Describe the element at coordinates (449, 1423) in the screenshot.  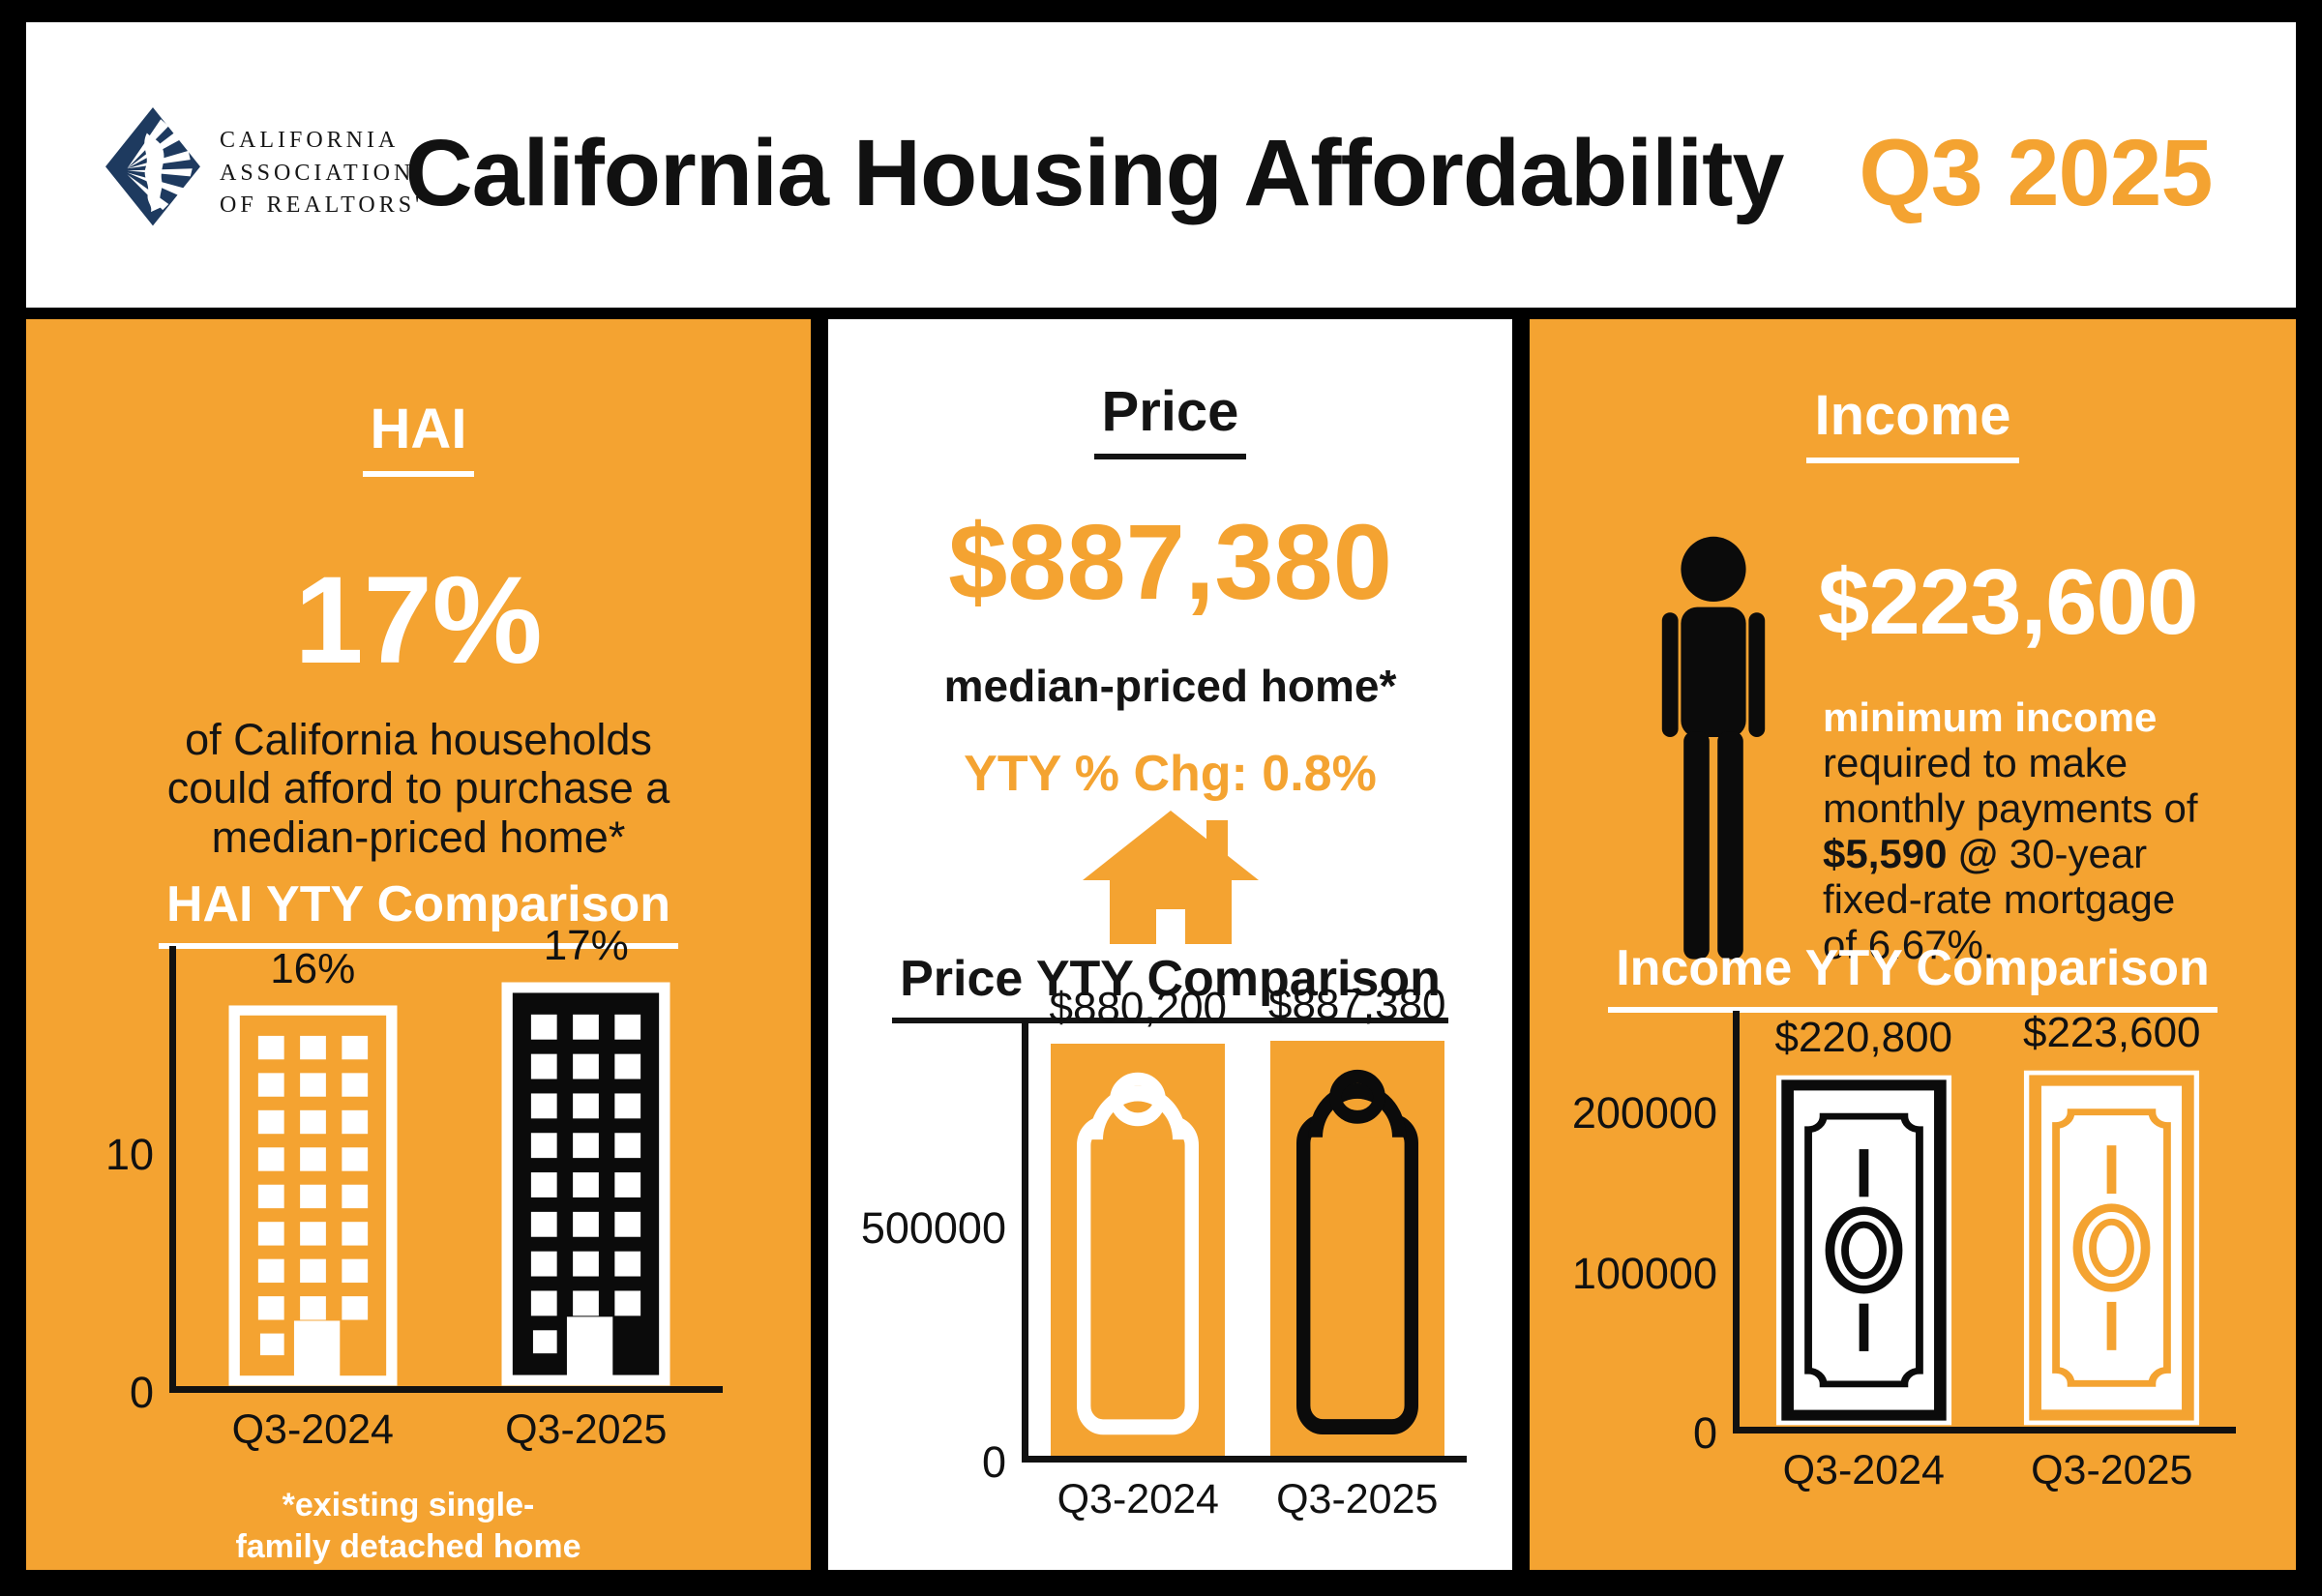
I see `hai-chart-x-labels: Q3-2024 Q3-2025` at that location.